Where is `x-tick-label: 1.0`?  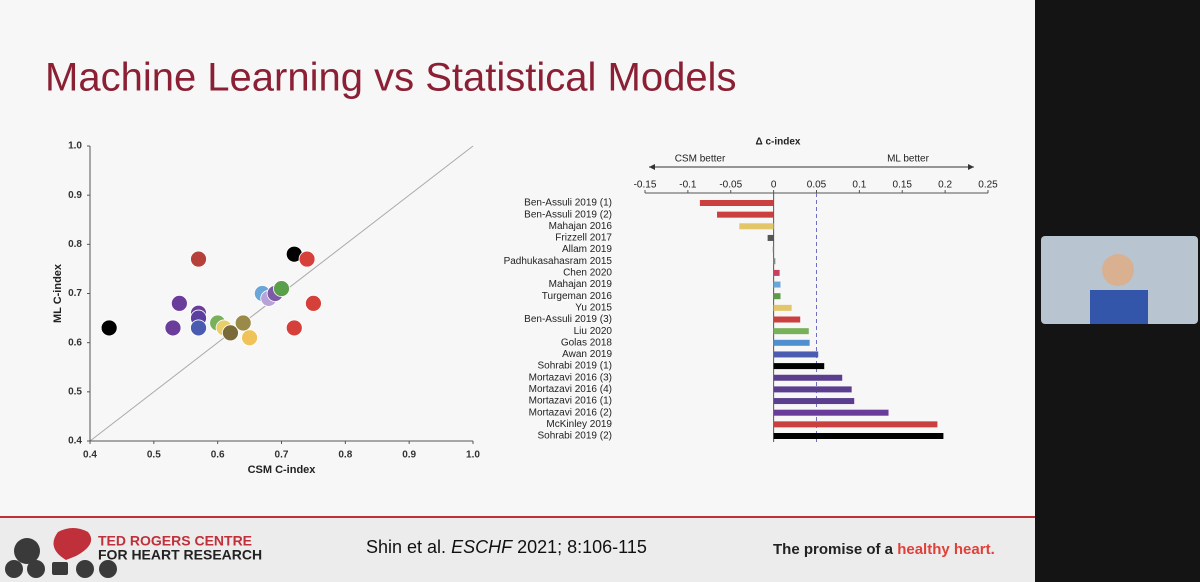 x-tick-label: 1.0 is located at coordinates (473, 455).